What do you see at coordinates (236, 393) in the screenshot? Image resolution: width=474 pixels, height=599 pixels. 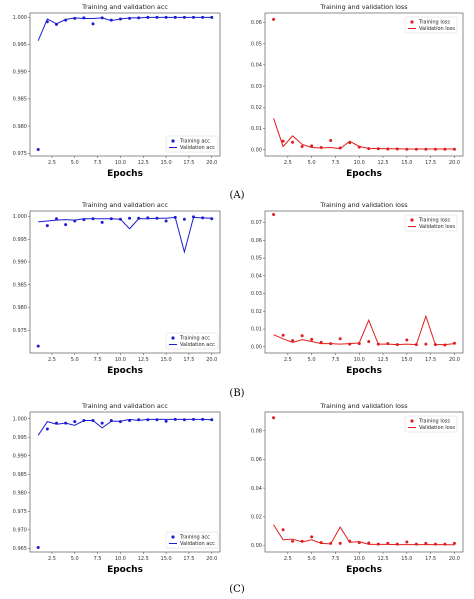 I see `panel-label-b: (B)` at bounding box center [236, 393].